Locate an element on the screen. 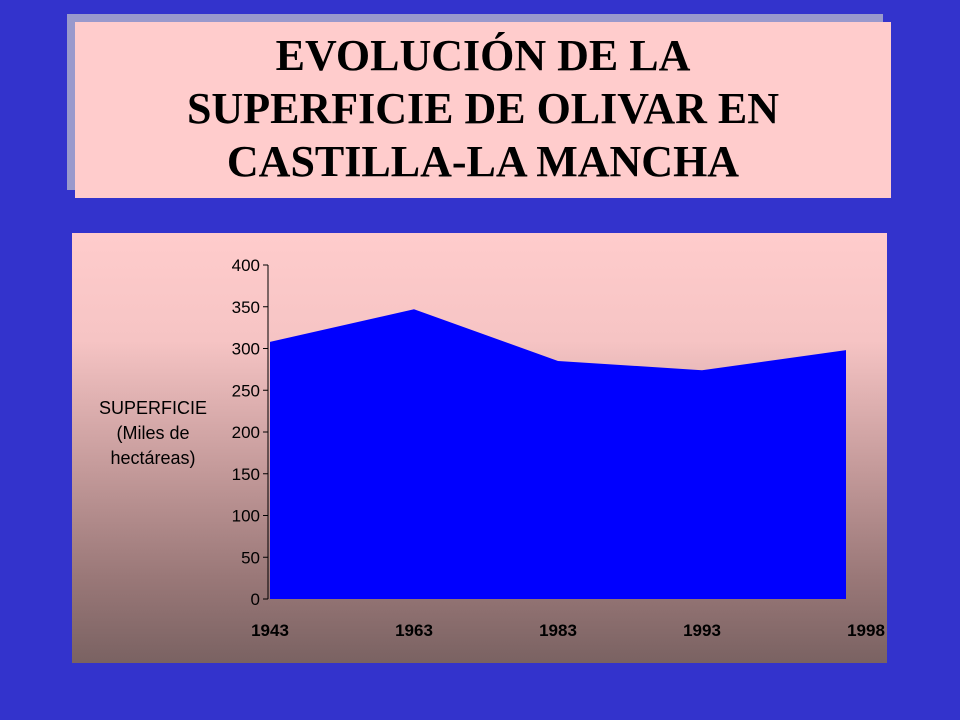  x-tick-label: 1963 is located at coordinates (414, 630).